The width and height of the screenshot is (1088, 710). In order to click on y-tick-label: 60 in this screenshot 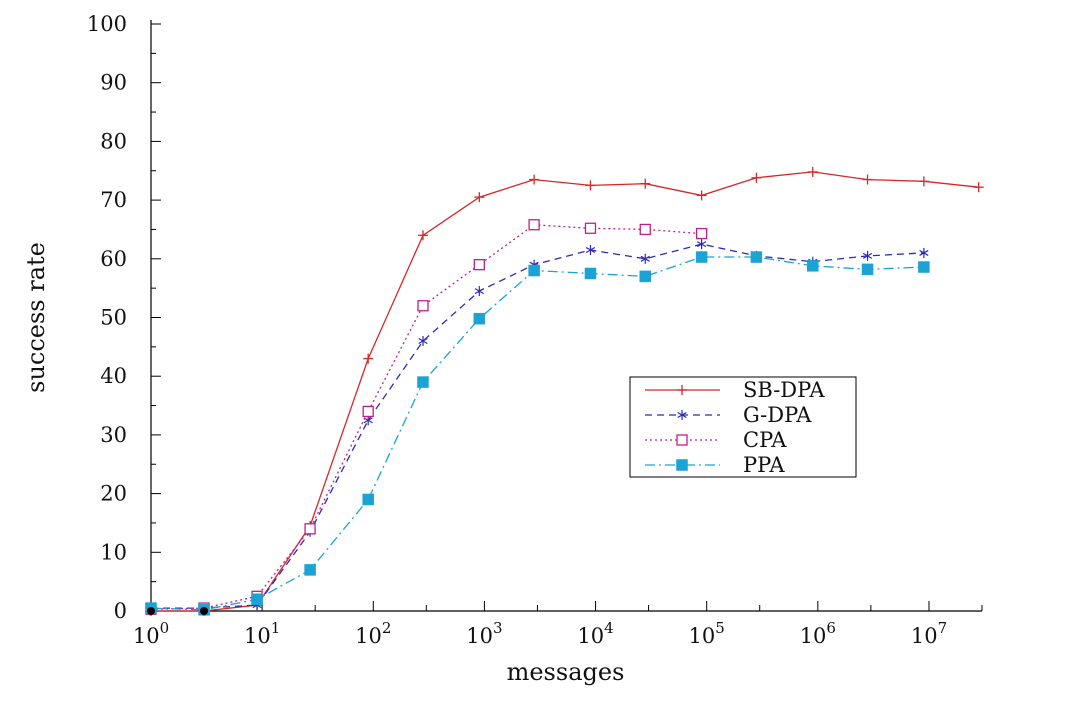, I will do `click(113, 259)`.